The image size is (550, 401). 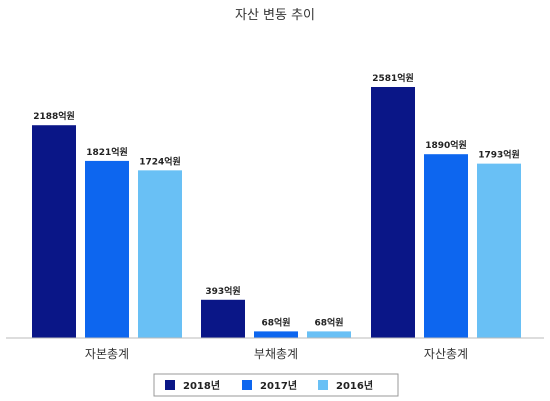 I want to click on legend-box, so click(x=276, y=385).